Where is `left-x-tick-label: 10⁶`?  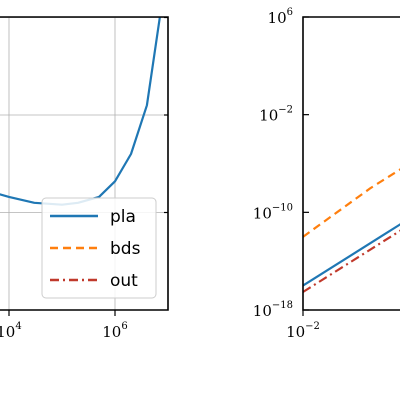
left-x-tick-label: 10⁶ is located at coordinates (114, 331).